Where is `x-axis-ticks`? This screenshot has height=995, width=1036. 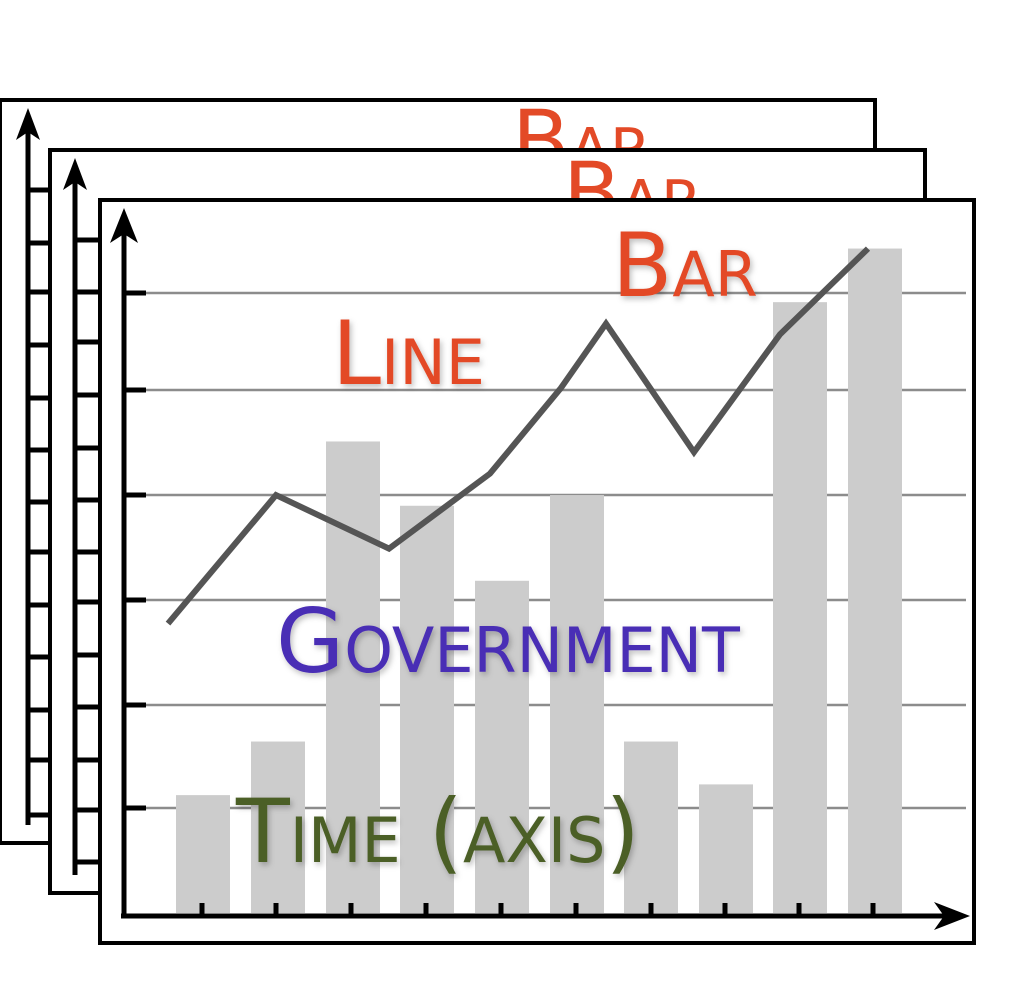 x-axis-ticks is located at coordinates (537, 910).